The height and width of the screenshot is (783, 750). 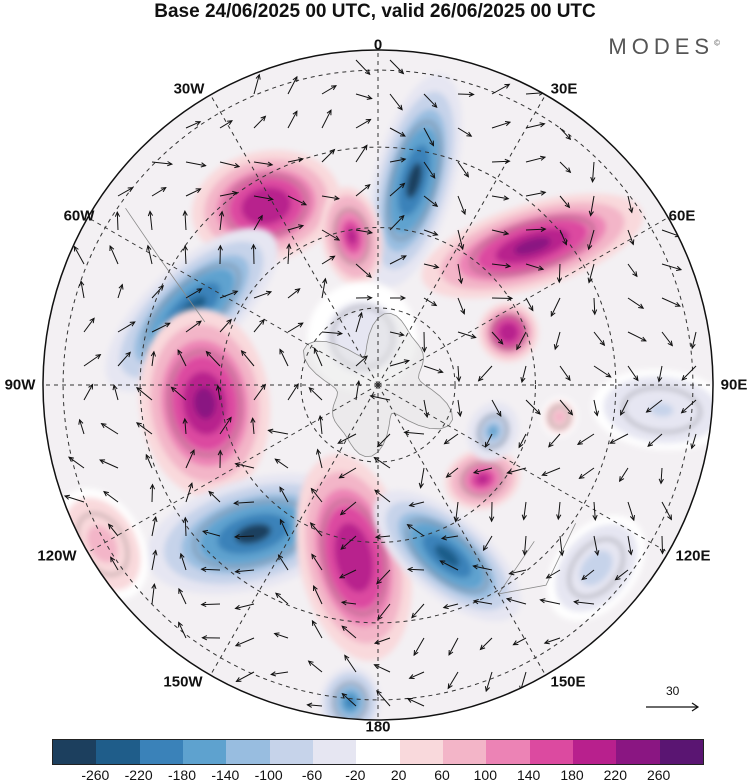 I want to click on colorbar-tick-label: 60, so click(x=442, y=775).